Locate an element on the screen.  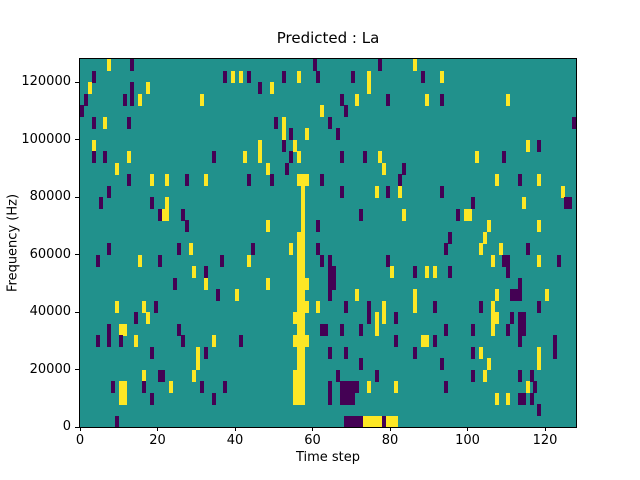
x-tick-label: 60 is located at coordinates (312, 440).